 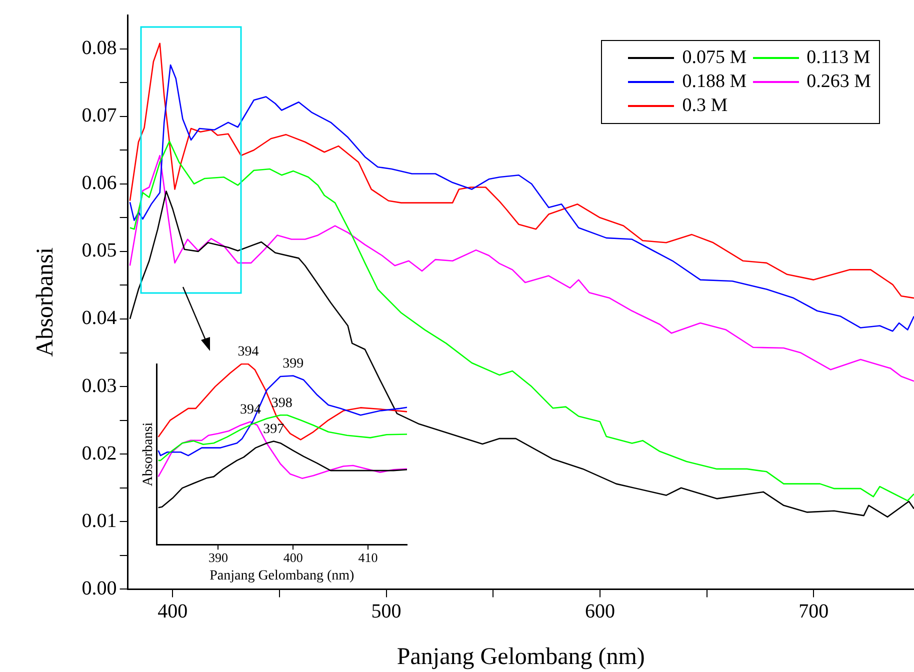 I want to click on x-tick-label: 390, so click(x=218, y=557).